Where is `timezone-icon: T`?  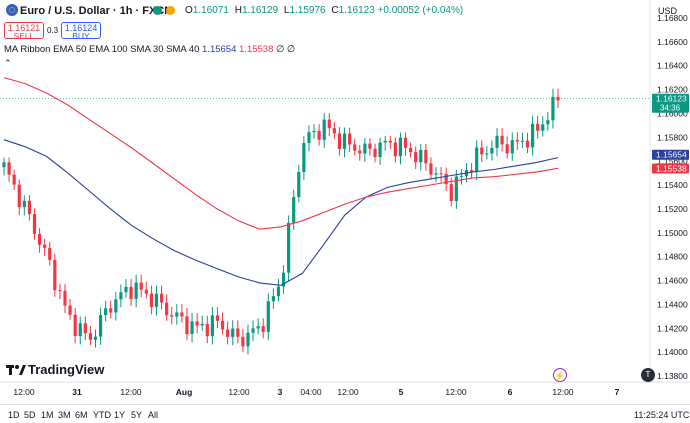 timezone-icon: T is located at coordinates (648, 375).